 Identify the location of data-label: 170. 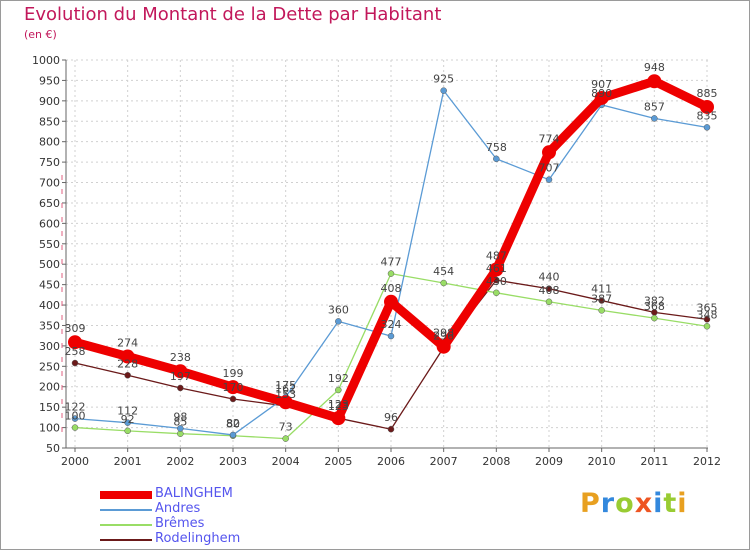
(233, 387).